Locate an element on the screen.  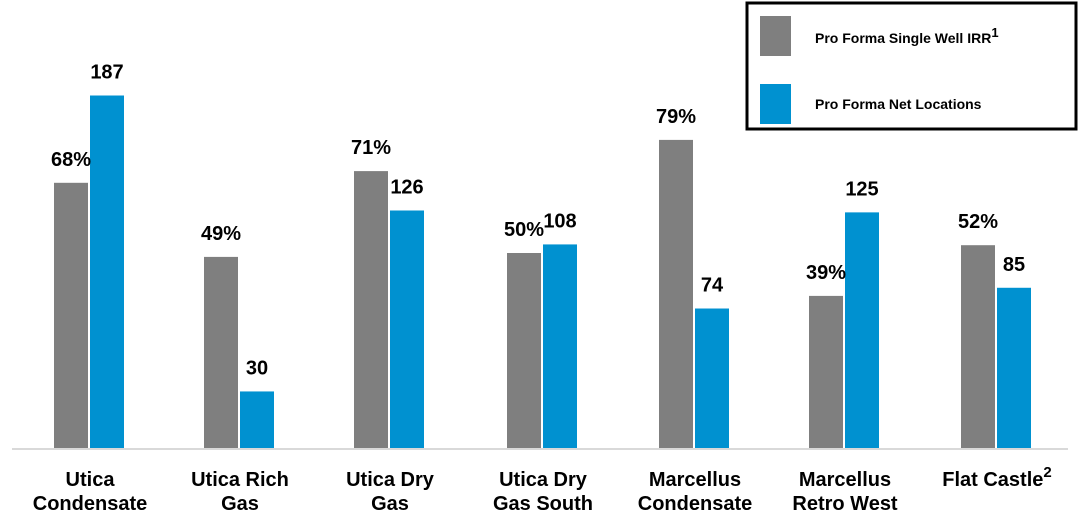
irr-value-label-5: 39% is located at coordinates (826, 273).